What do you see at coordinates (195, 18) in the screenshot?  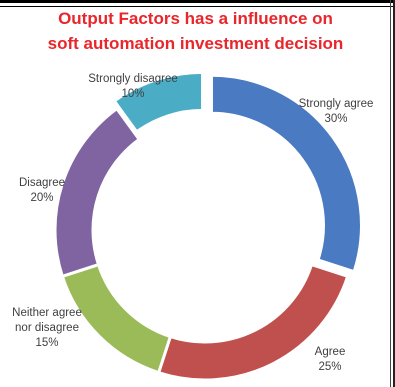 I see `chart-title-line-1: Output Factors has a influence on` at bounding box center [195, 18].